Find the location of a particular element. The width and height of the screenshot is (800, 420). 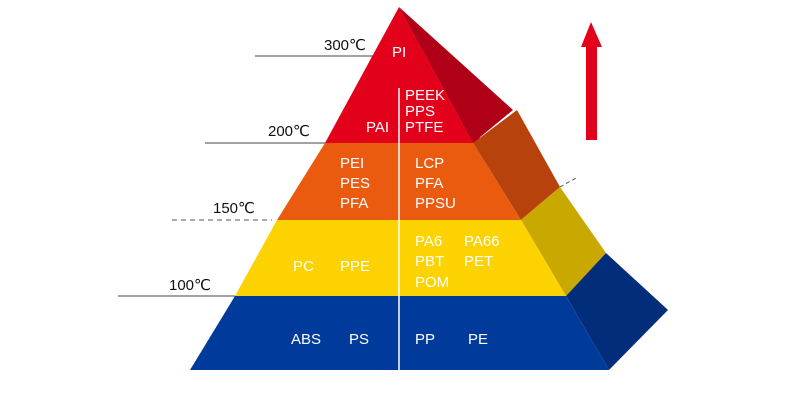

label-pes: PES is located at coordinates (355, 183).